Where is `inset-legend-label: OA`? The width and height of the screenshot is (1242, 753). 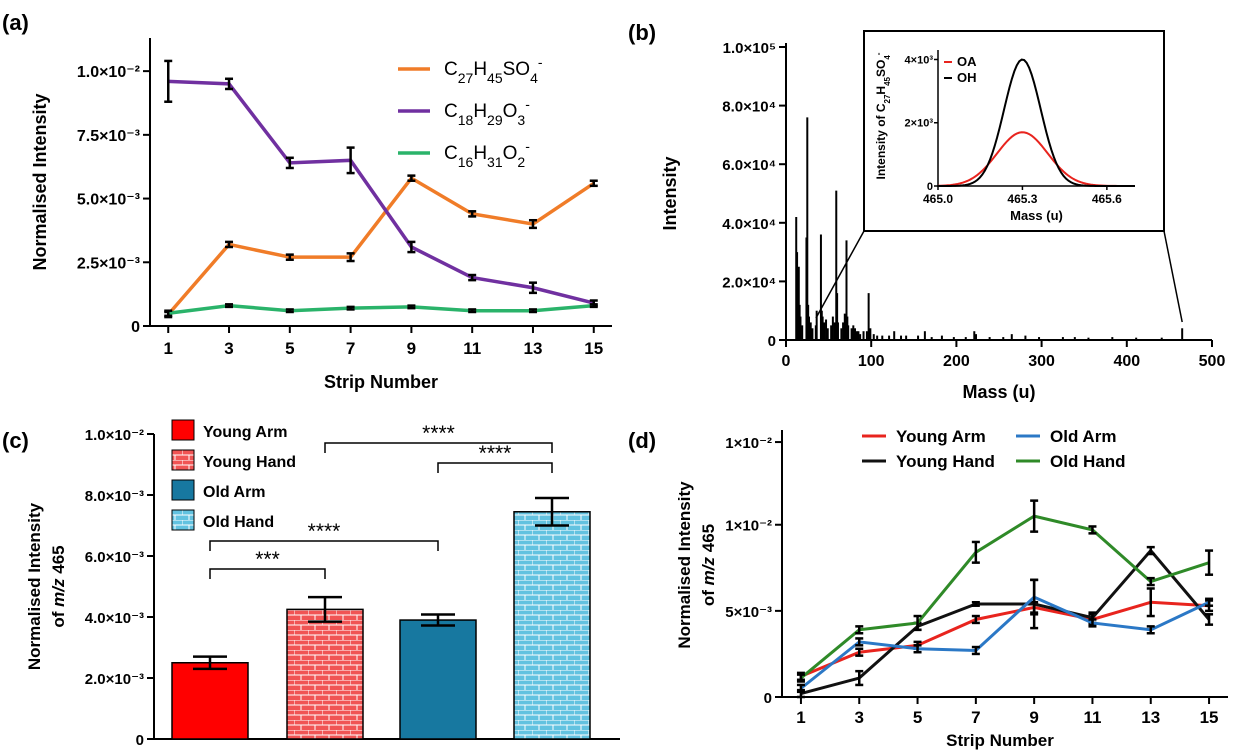
inset-legend-label: OA is located at coordinates (967, 61).